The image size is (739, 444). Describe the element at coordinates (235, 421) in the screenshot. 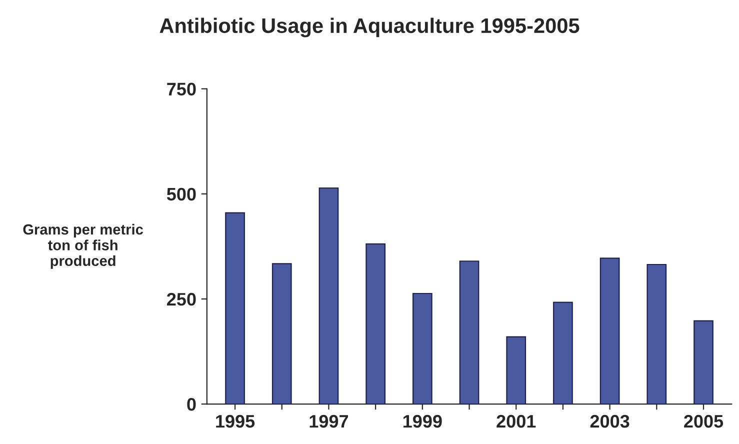

I see `x-tick-label: 1995` at that location.